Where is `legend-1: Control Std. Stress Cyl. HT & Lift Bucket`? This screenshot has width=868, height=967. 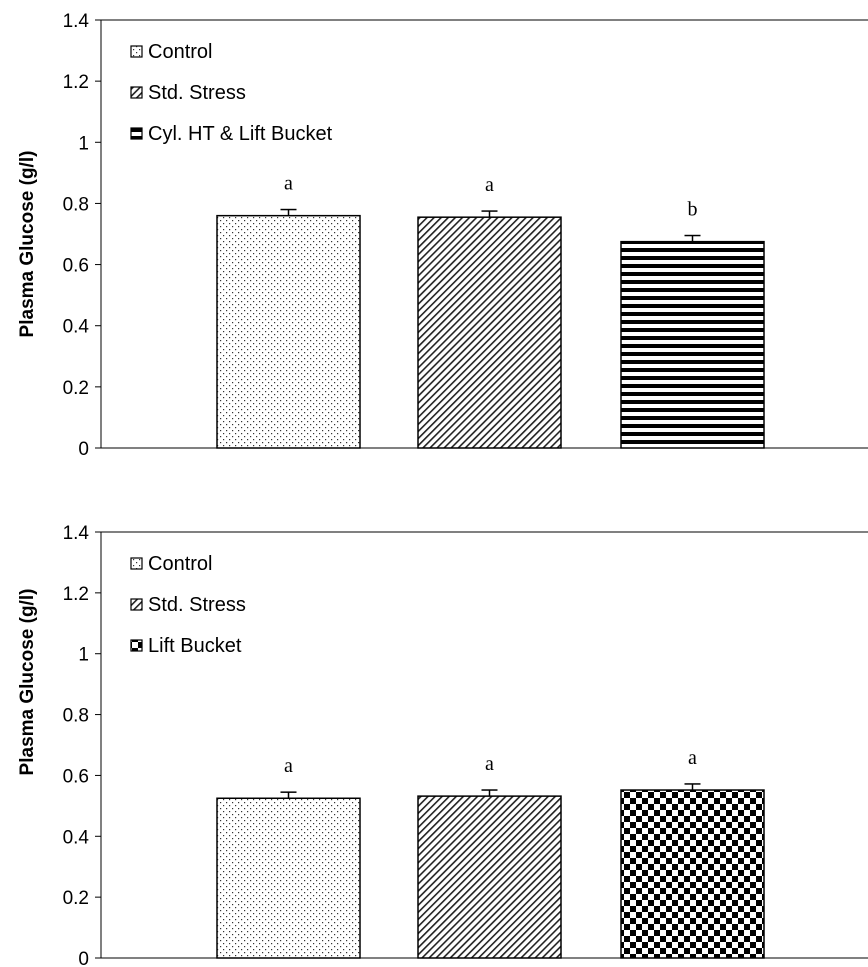 legend-1: Control Std. Stress Cyl. HT & Lift Bucket is located at coordinates (231, 93).